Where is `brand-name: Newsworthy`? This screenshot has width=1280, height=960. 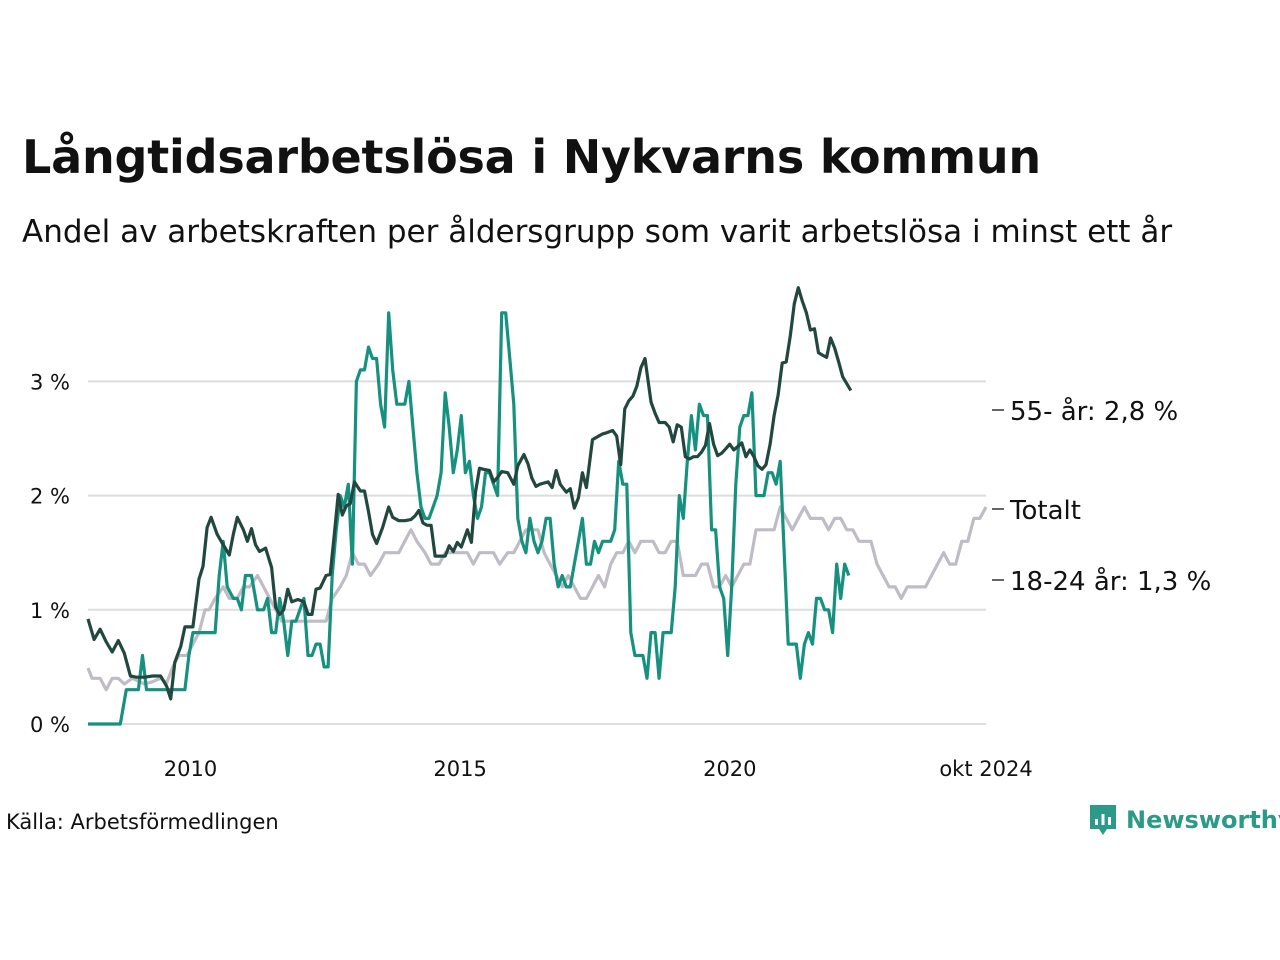 brand-name: Newsworthy is located at coordinates (1203, 820).